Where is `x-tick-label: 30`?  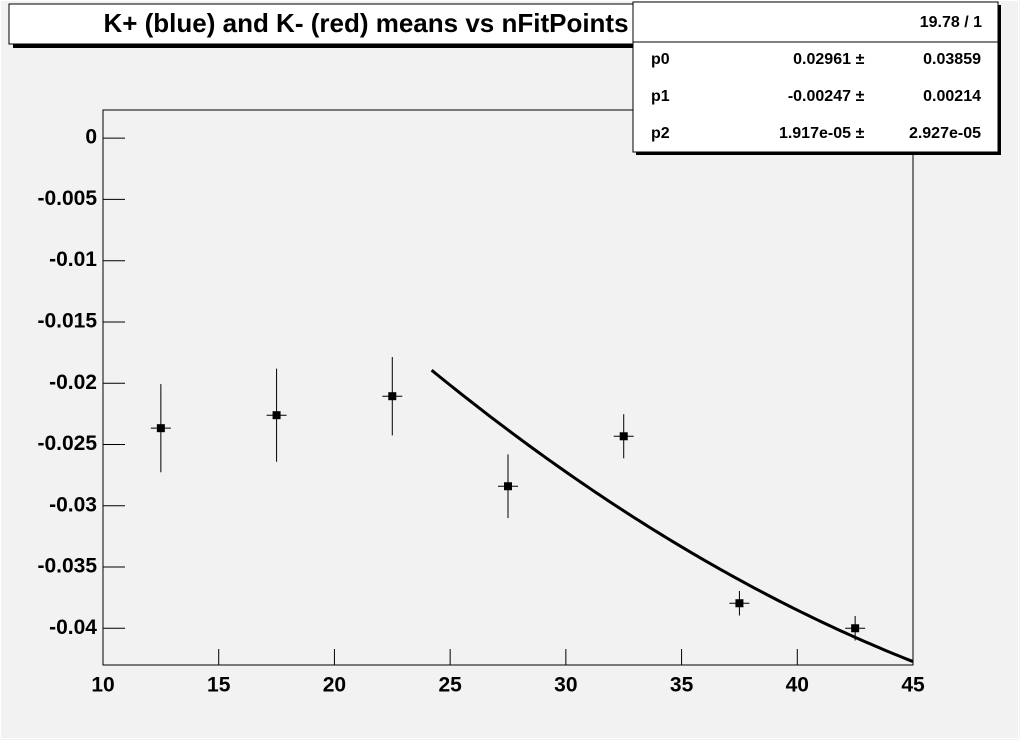
x-tick-label: 30 is located at coordinates (565, 685).